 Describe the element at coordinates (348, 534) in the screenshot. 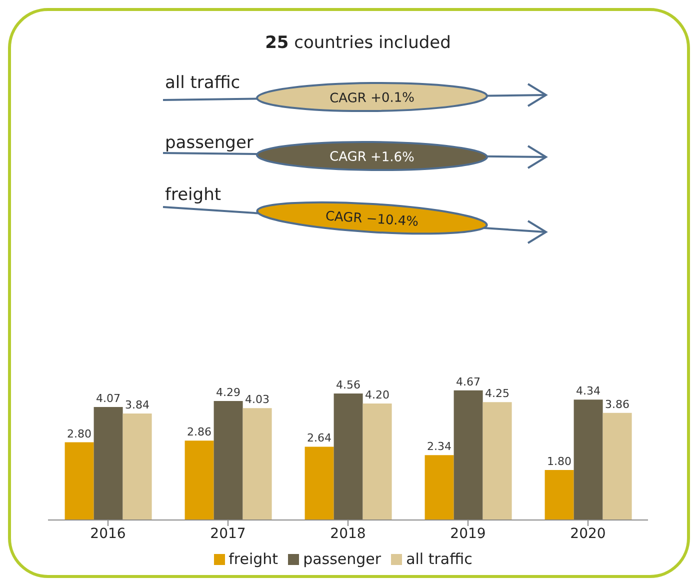

I see `x-tick-label: 2018` at that location.